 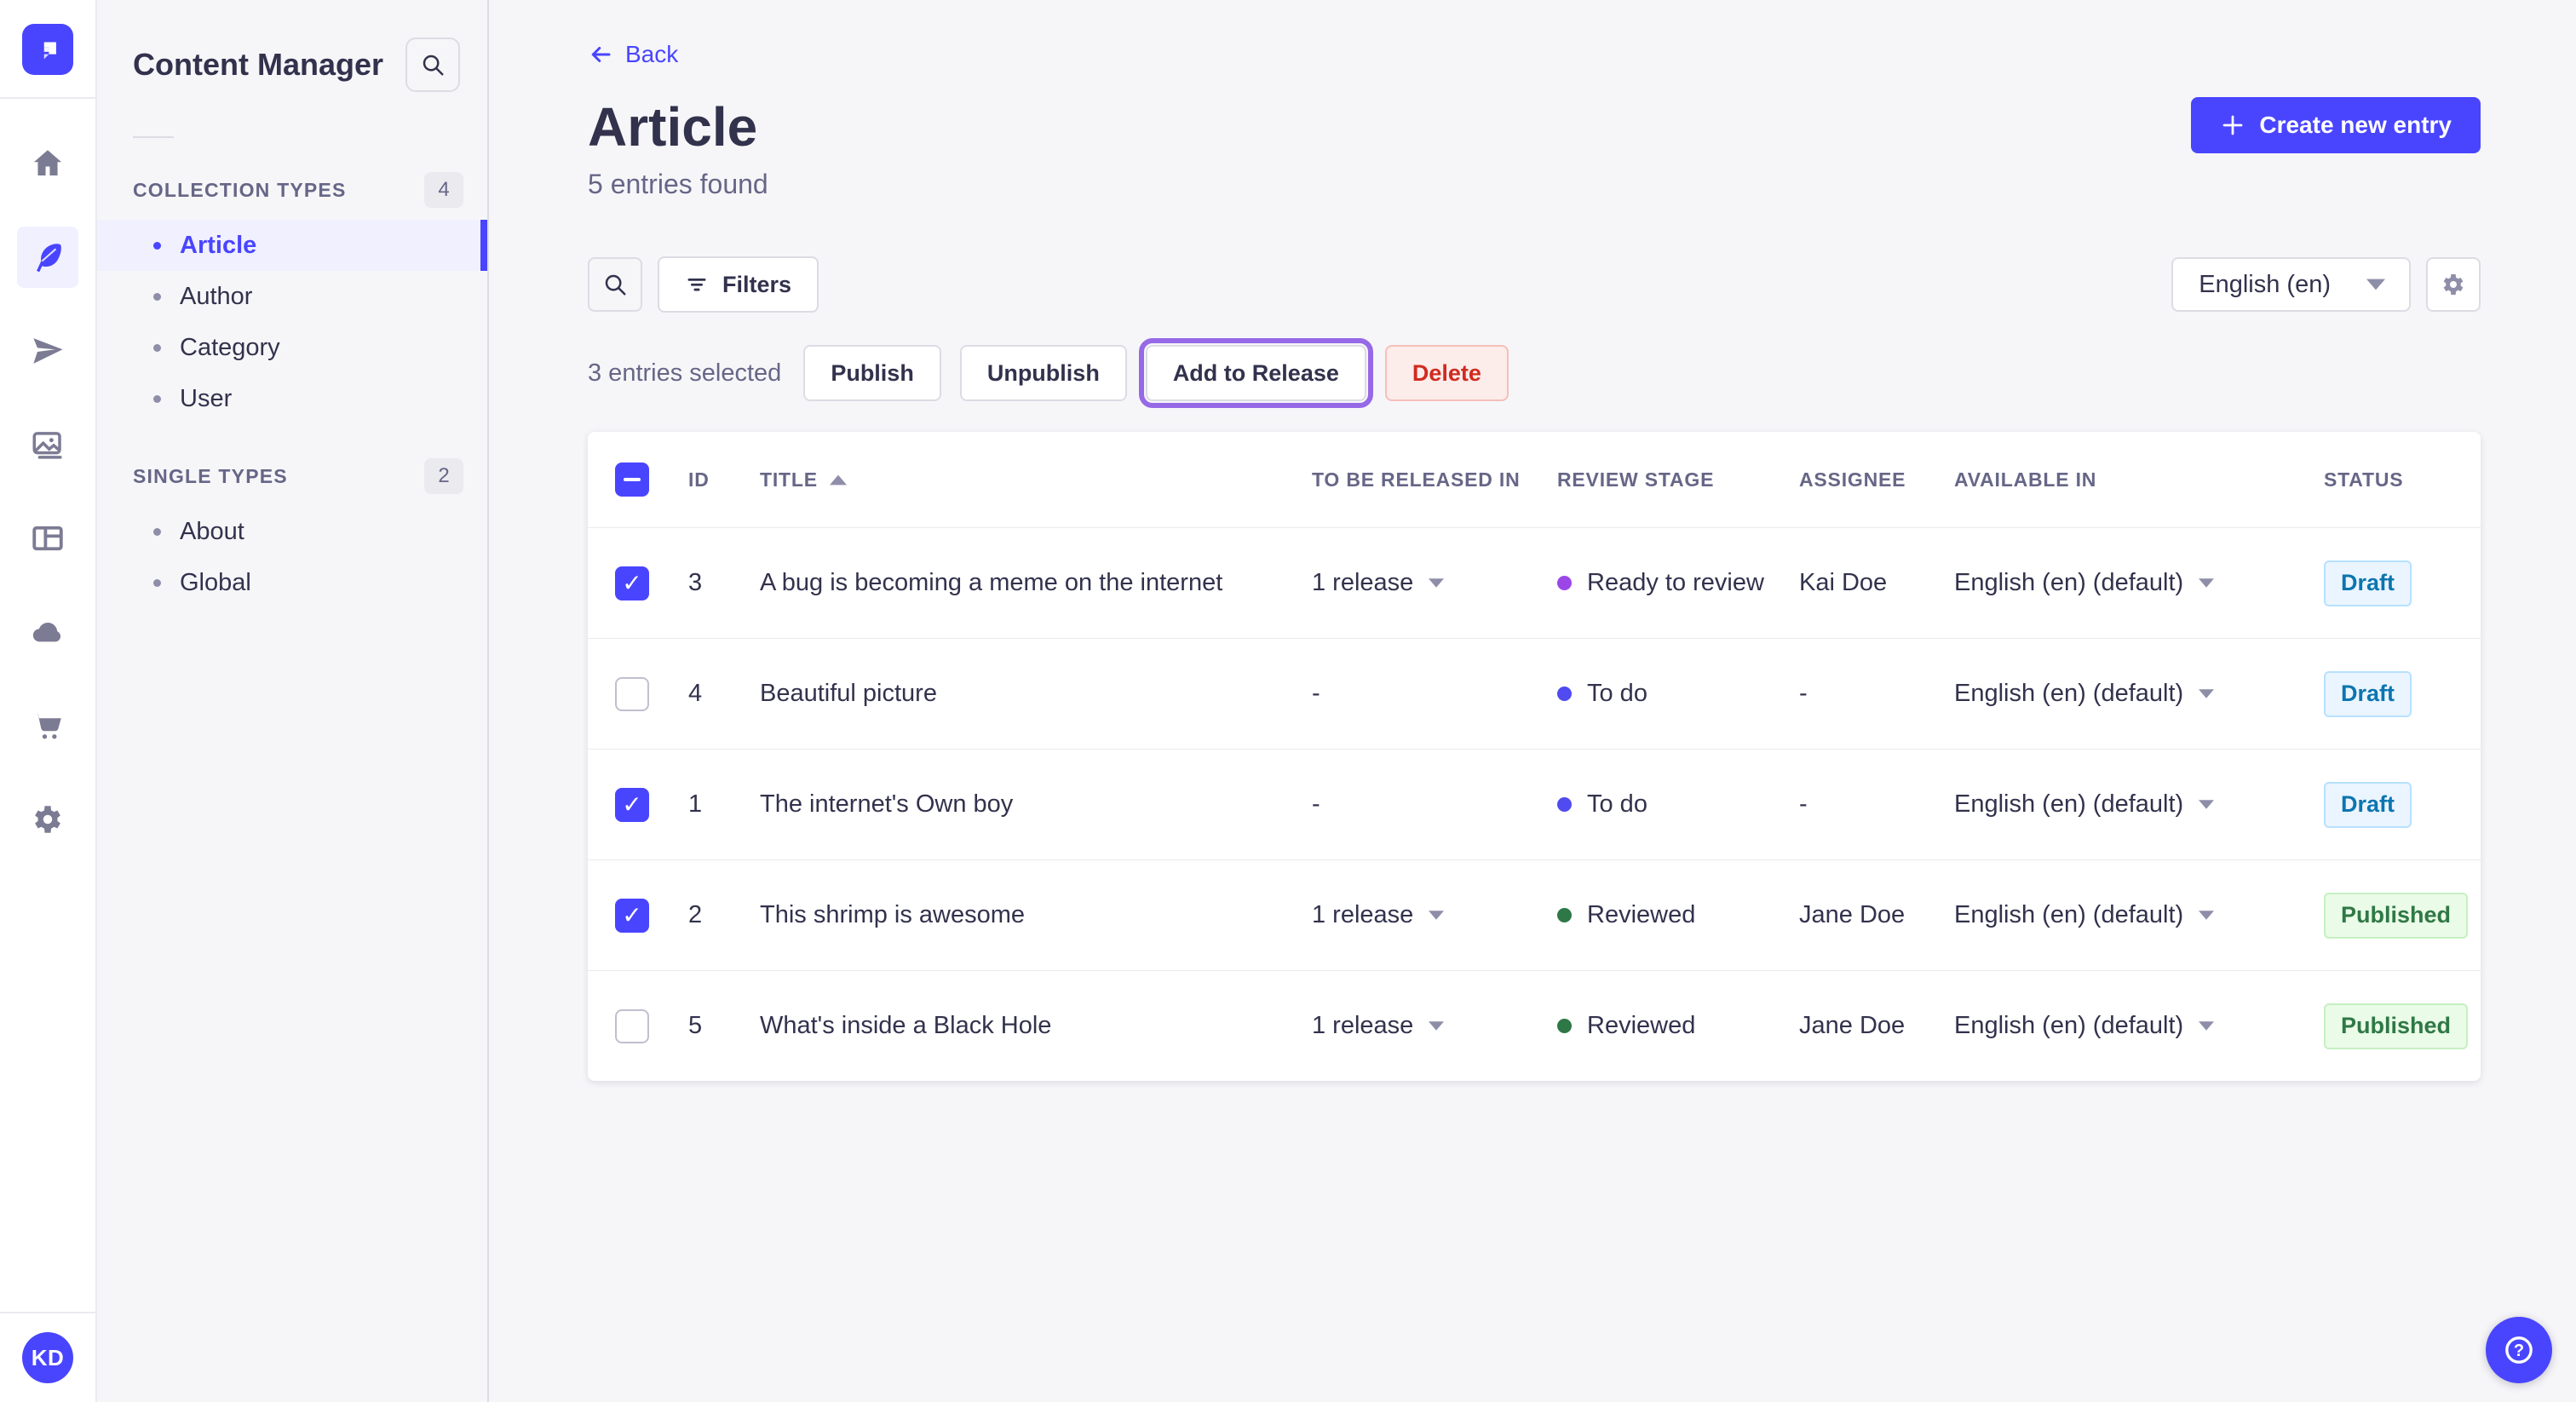 What do you see at coordinates (893, 914) in the screenshot?
I see `cell-title: This shrimp is awesome` at bounding box center [893, 914].